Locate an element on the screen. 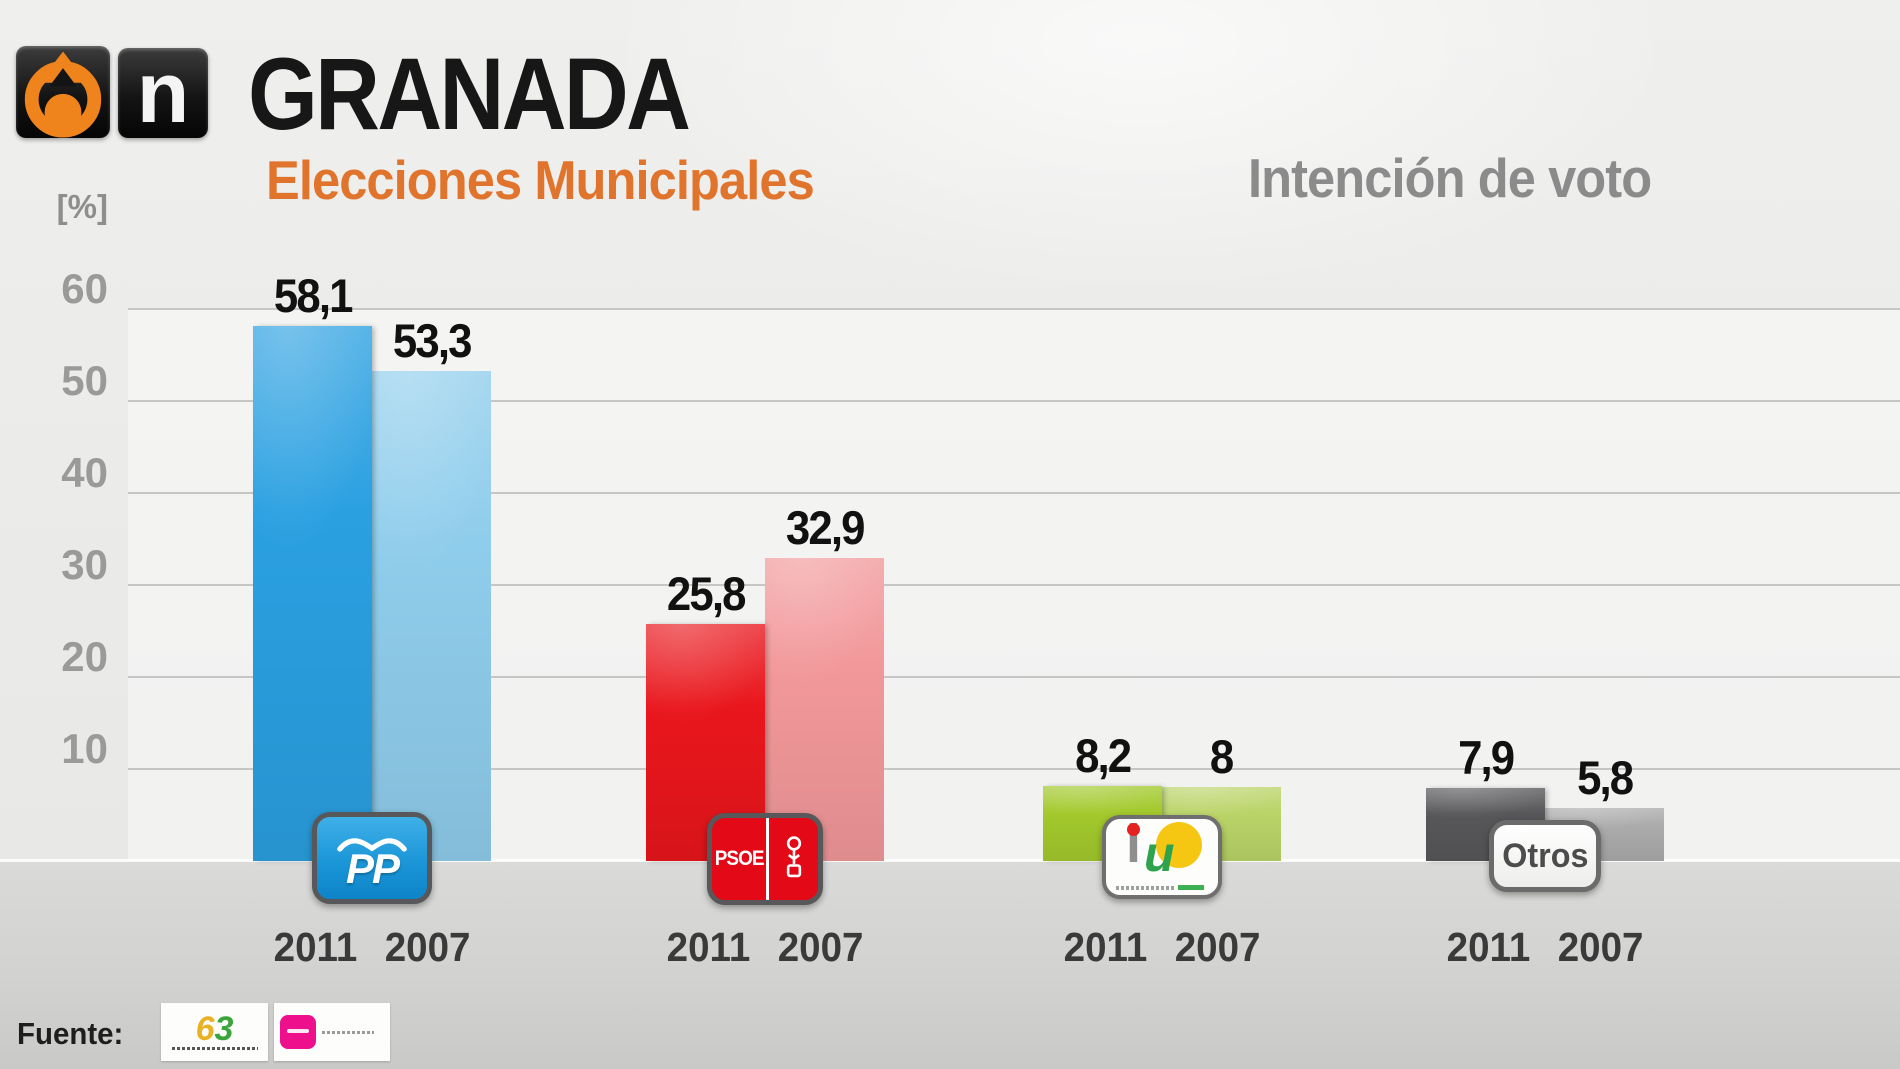 Image resolution: width=1900 pixels, height=1069 pixels. year-label-Otros-2007: 2007 is located at coordinates (1600, 947).